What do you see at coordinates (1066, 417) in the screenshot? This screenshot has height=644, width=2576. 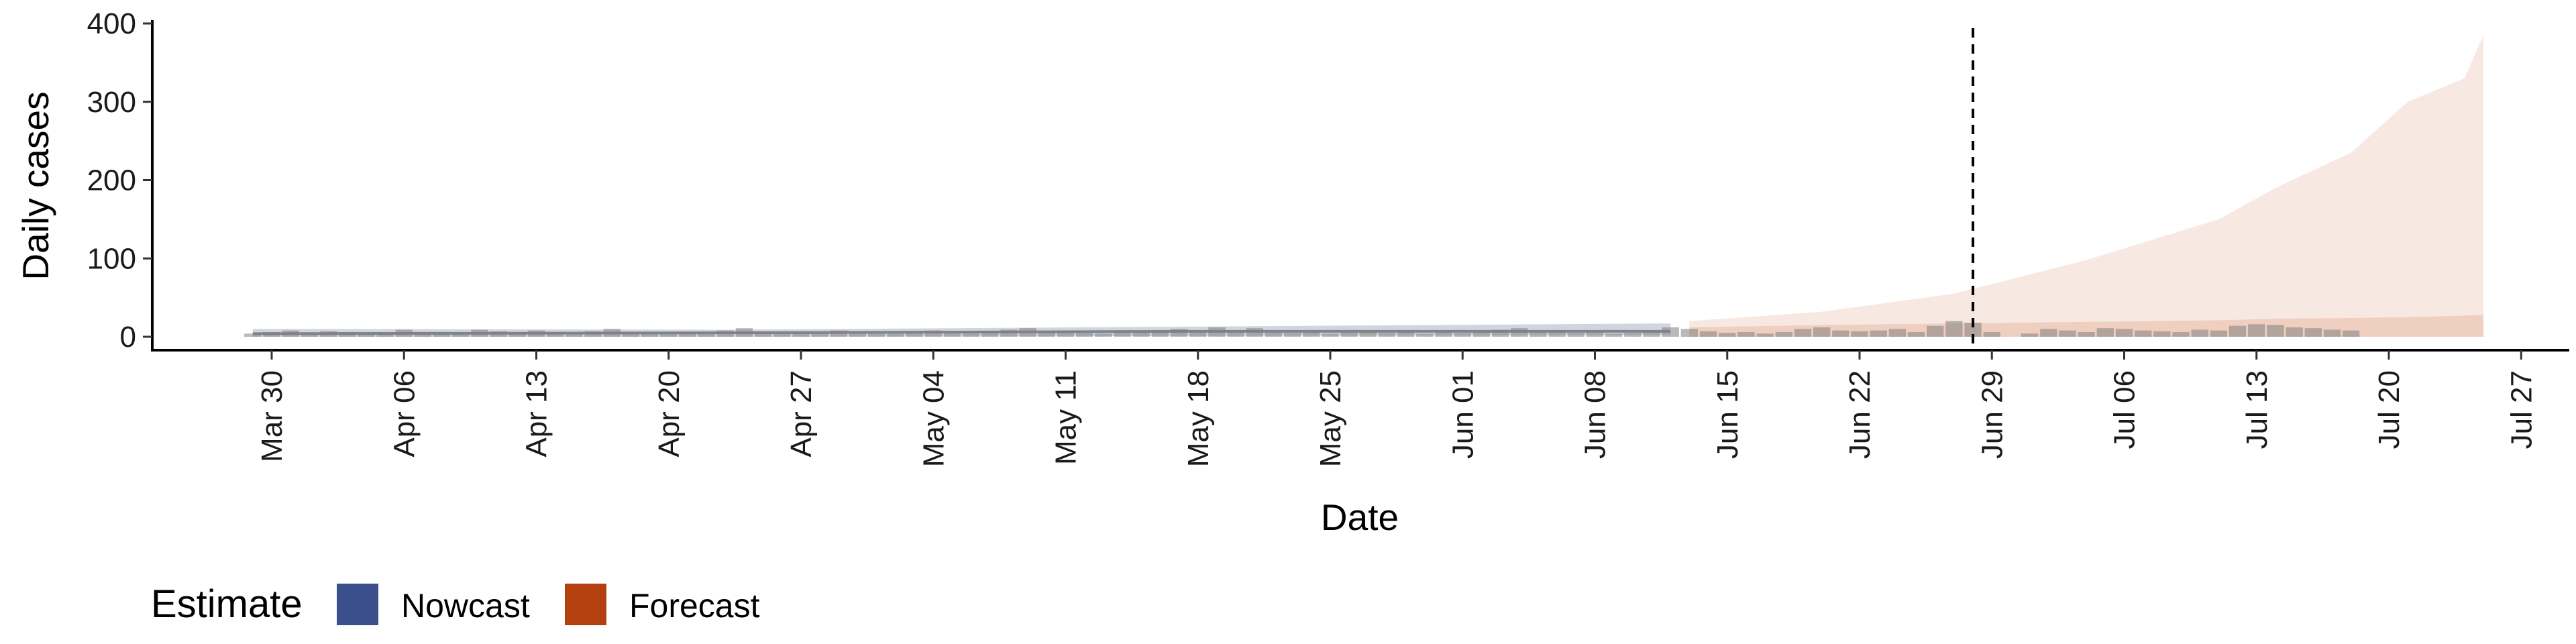 I see `x-tick-label: May 11` at bounding box center [1066, 417].